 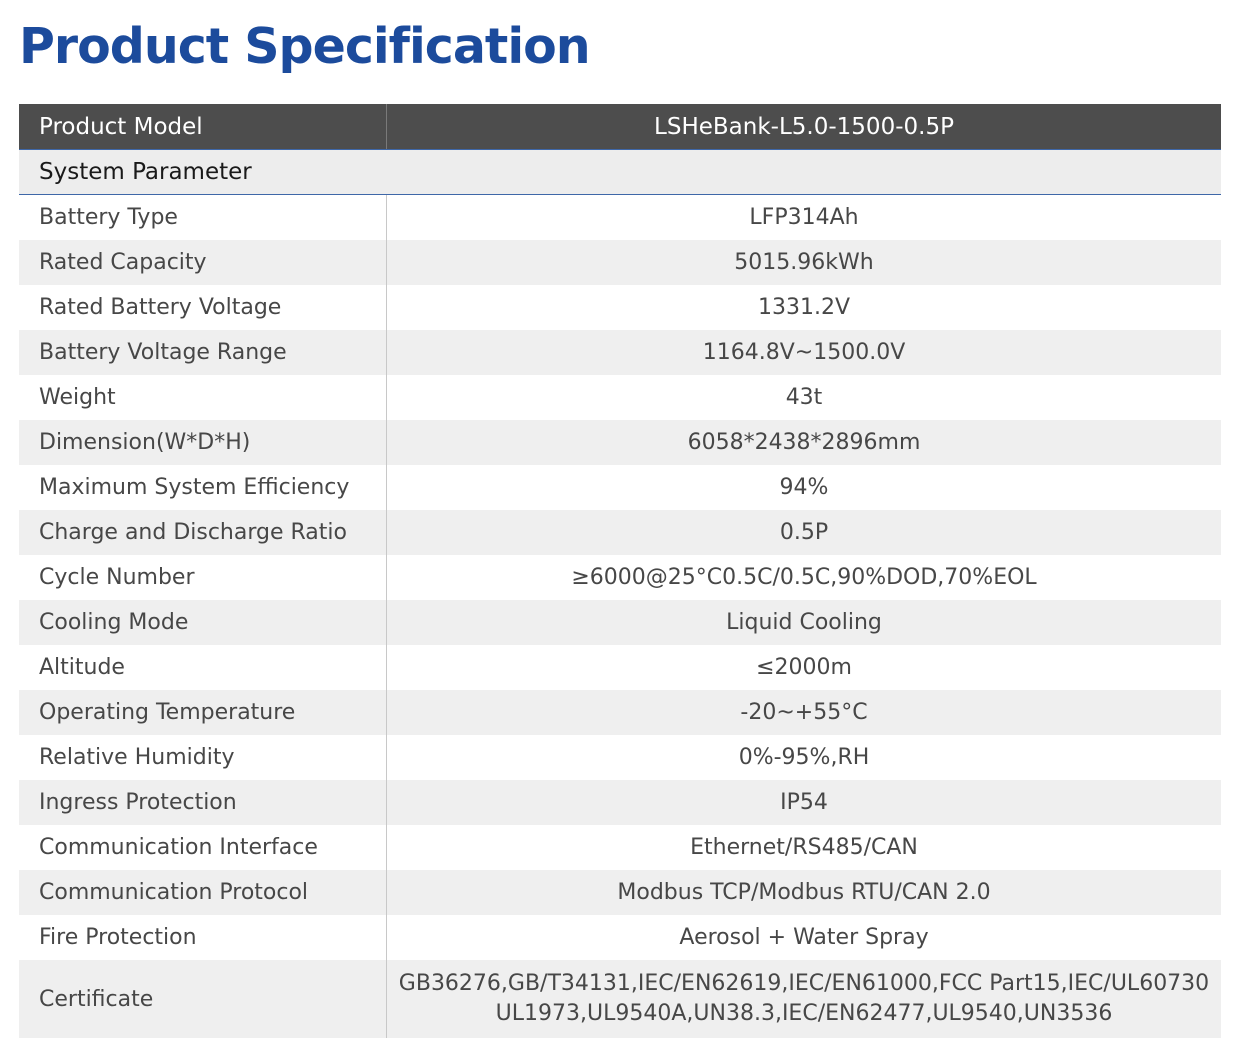 What do you see at coordinates (203, 352) in the screenshot?
I see `row-label: Battery Voltage Range` at bounding box center [203, 352].